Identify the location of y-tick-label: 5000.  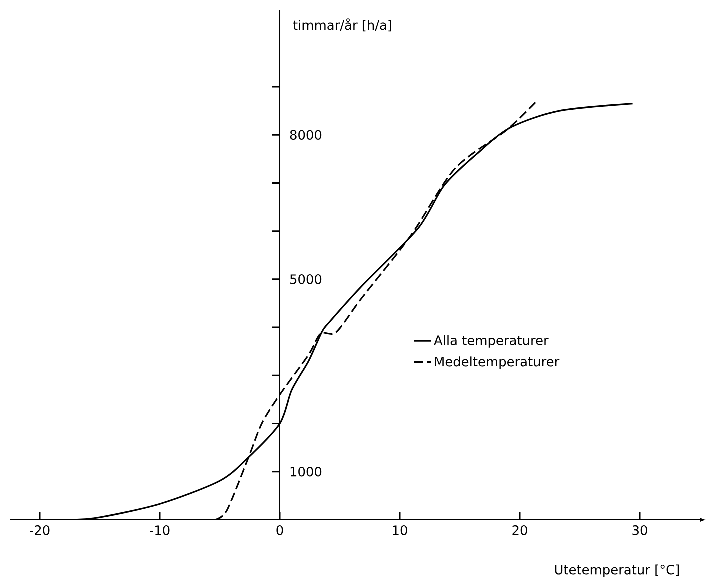
(306, 279).